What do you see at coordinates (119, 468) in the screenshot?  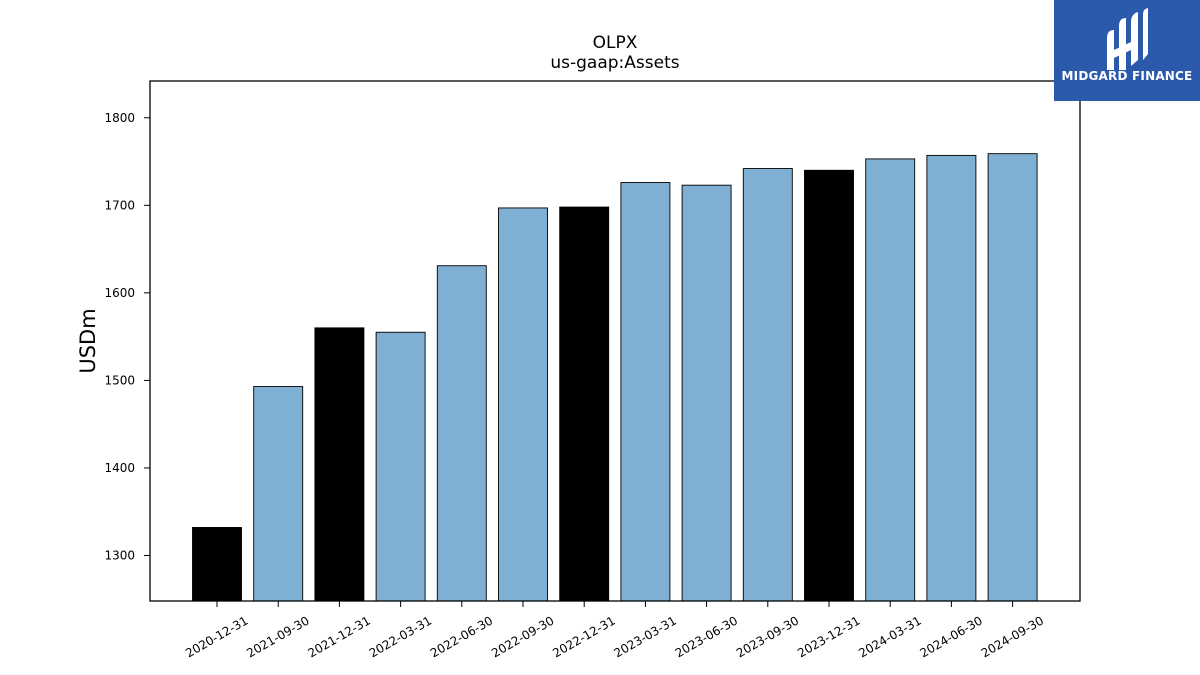 I see `y-tick-label: 1400` at bounding box center [119, 468].